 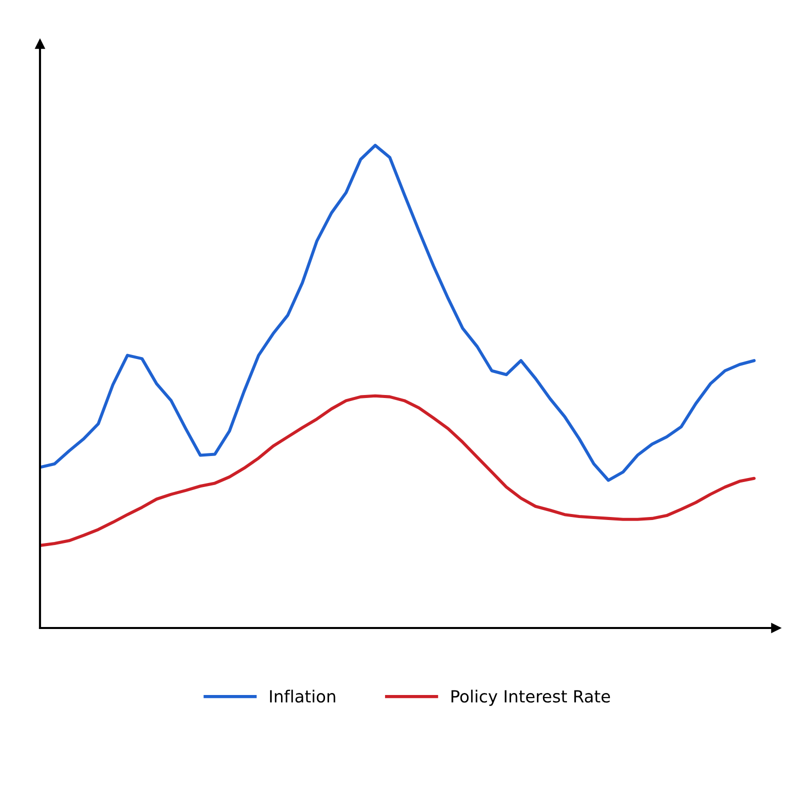 I want to click on legend-label: Inflation, so click(x=303, y=696).